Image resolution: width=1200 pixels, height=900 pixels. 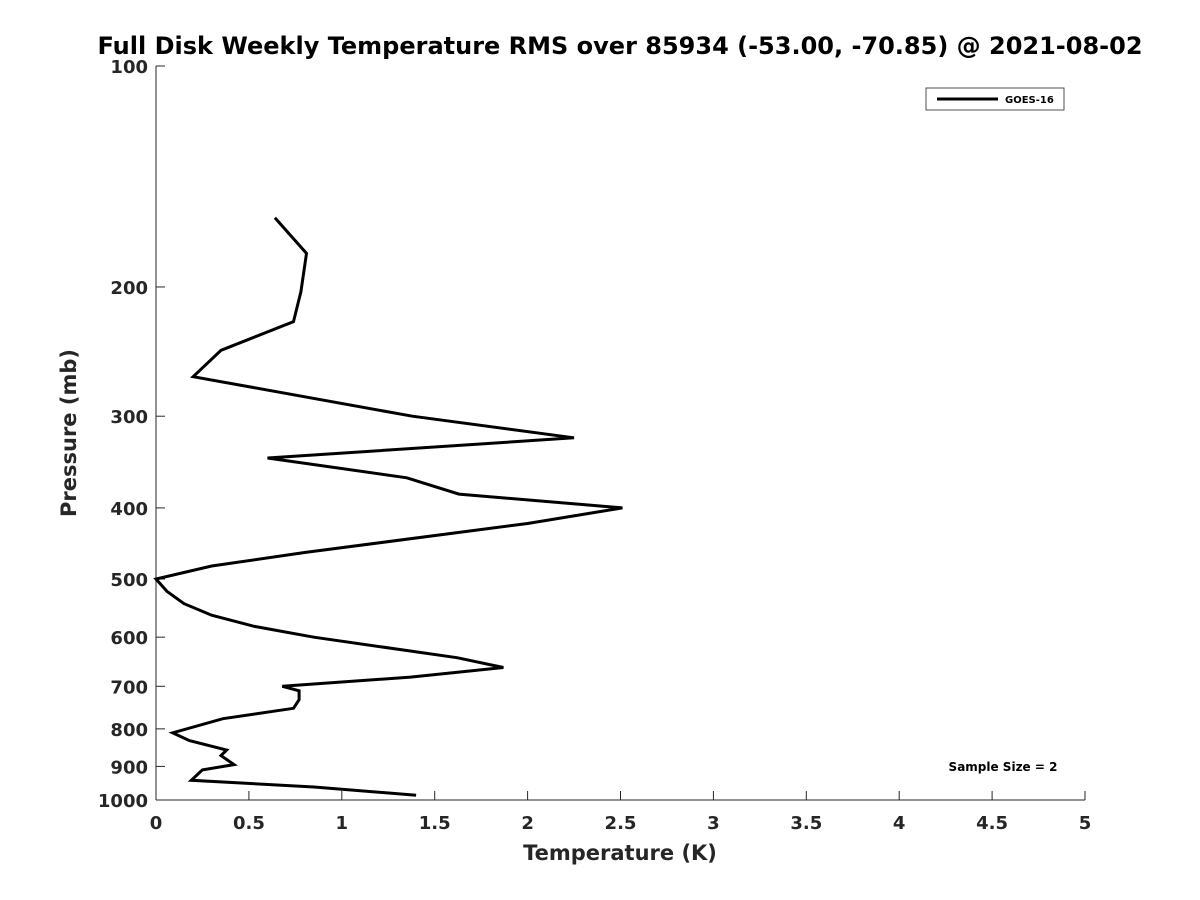 What do you see at coordinates (129, 288) in the screenshot?
I see `y-tick-label: 200` at bounding box center [129, 288].